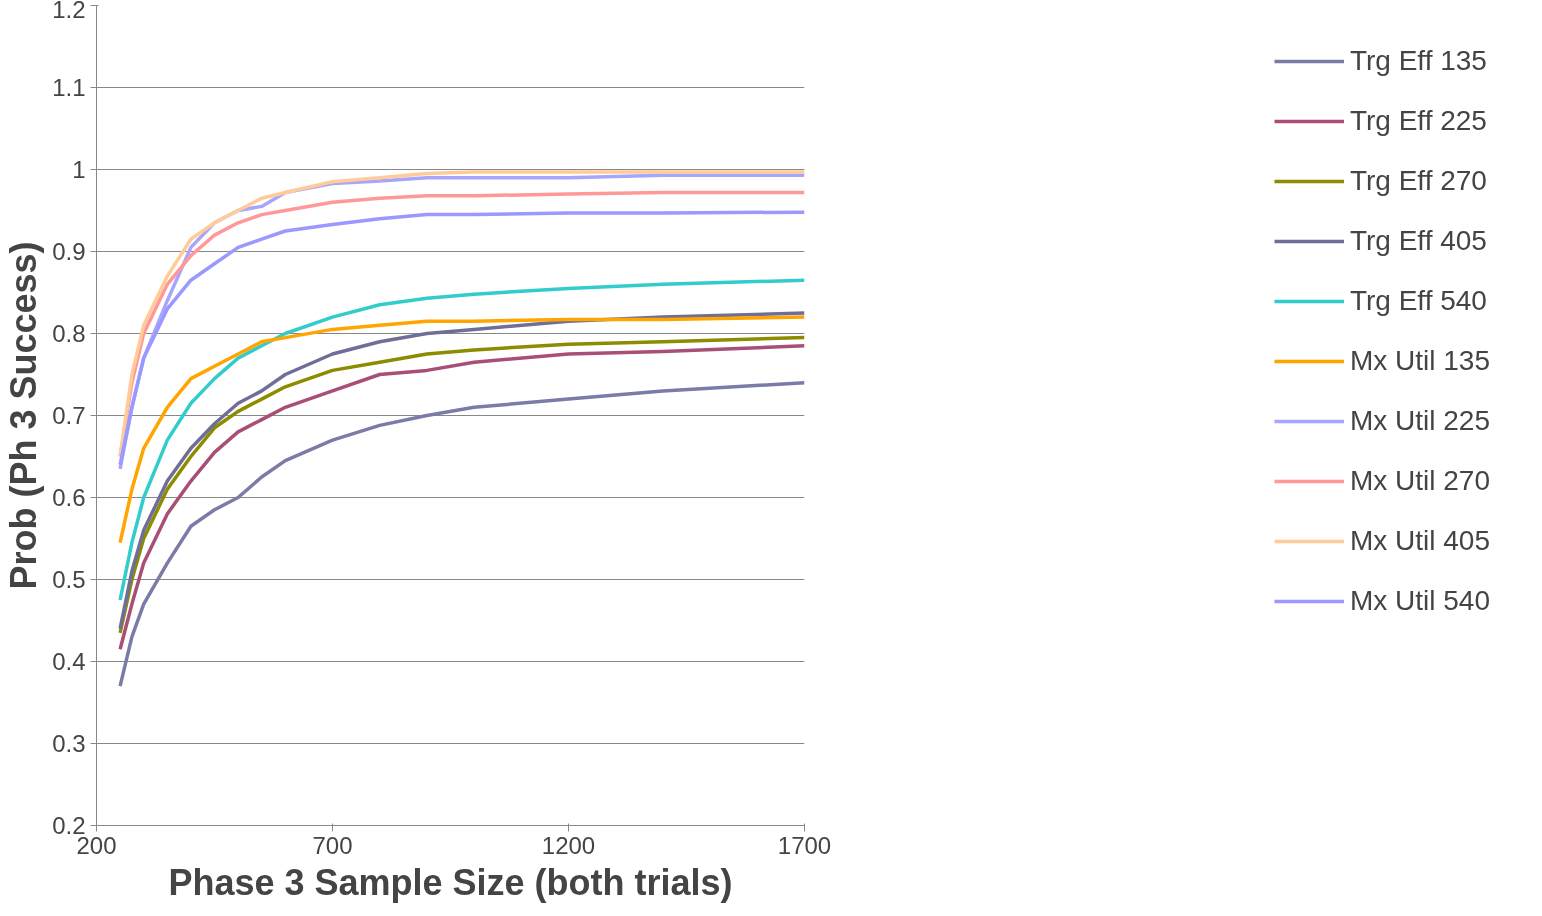 The width and height of the screenshot is (1542, 916). Describe the element at coordinates (1418, 301) in the screenshot. I see `legend-label: Trg Eff 540` at that location.